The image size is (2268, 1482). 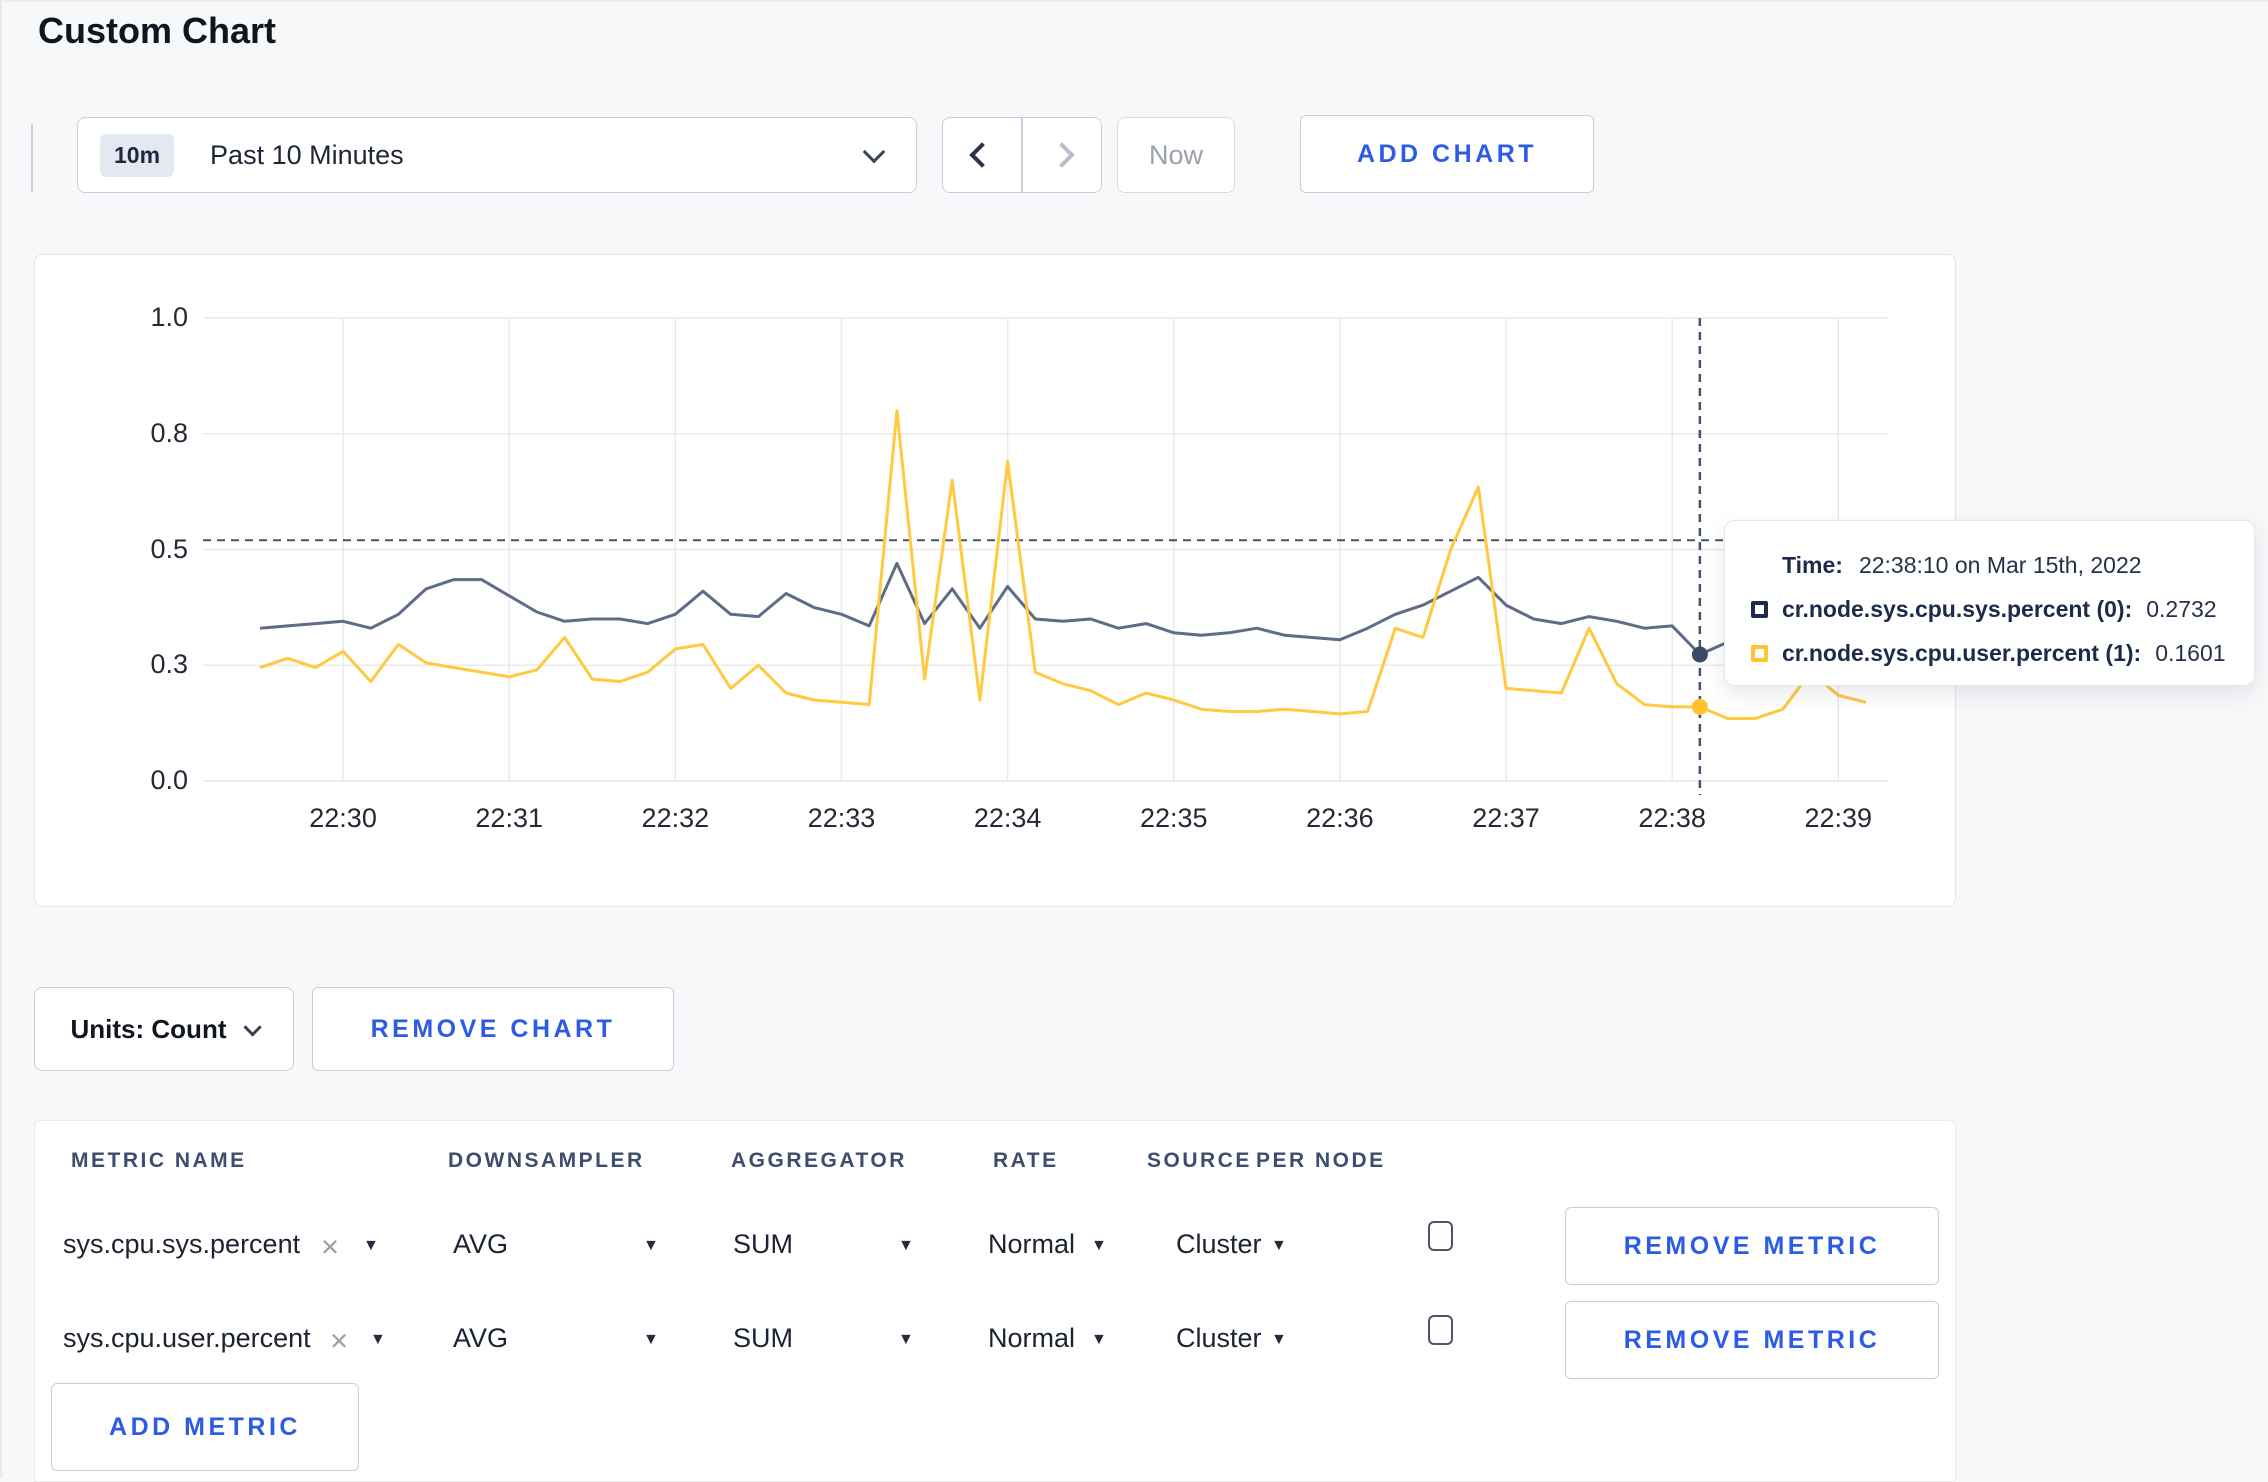 What do you see at coordinates (1672, 818) in the screenshot?
I see `x-axis-tick-label: 22:38` at bounding box center [1672, 818].